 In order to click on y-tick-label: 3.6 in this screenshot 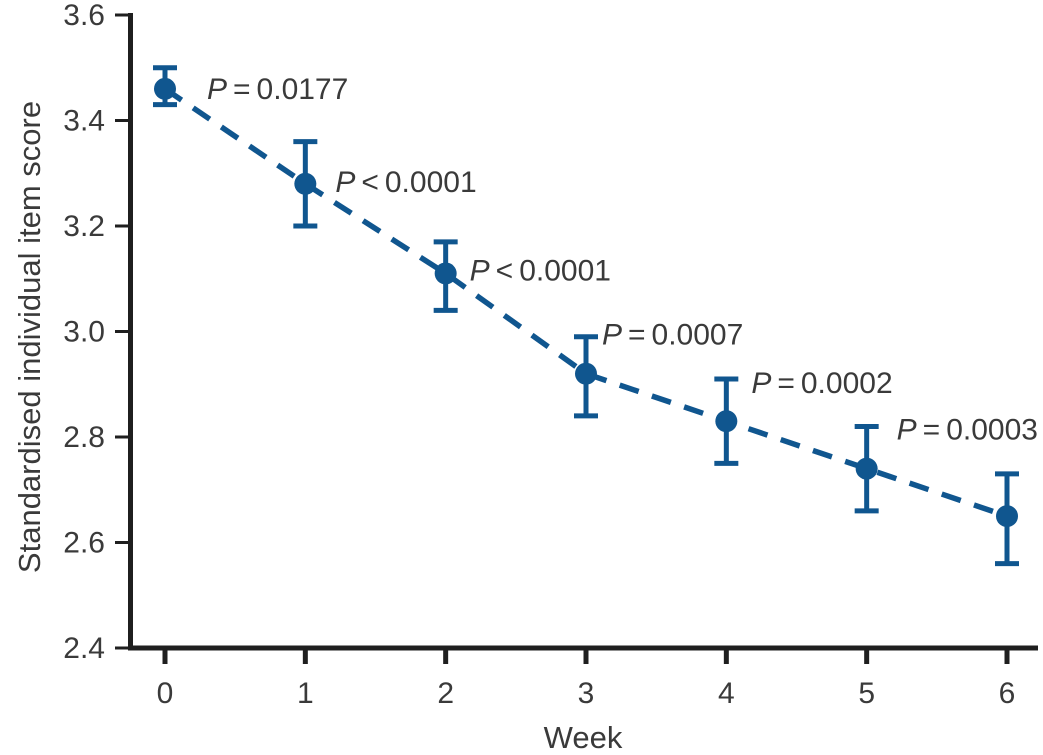, I will do `click(84, 16)`.